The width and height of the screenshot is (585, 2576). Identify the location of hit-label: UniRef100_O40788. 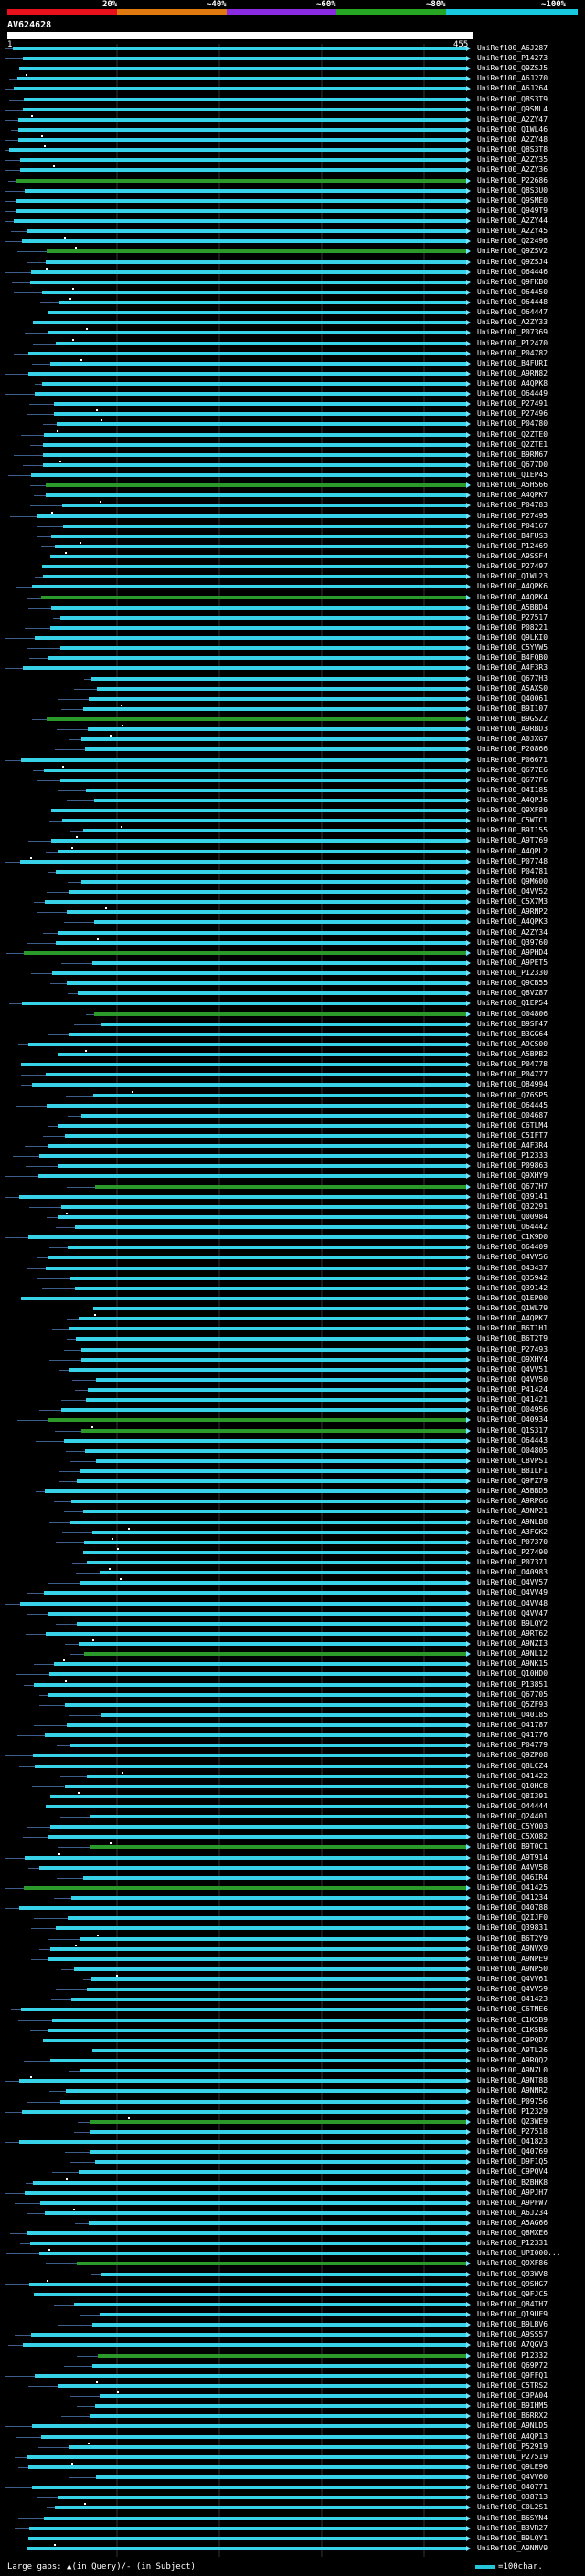
(512, 1908).